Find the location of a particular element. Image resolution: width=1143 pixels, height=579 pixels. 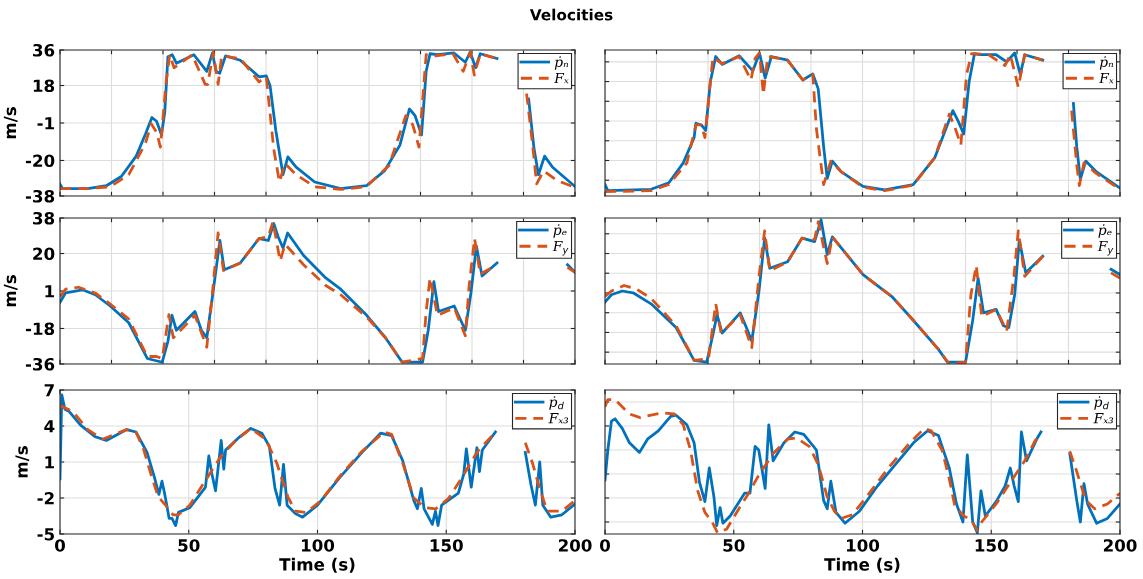

y-tick-label: -18 is located at coordinates (40, 329).